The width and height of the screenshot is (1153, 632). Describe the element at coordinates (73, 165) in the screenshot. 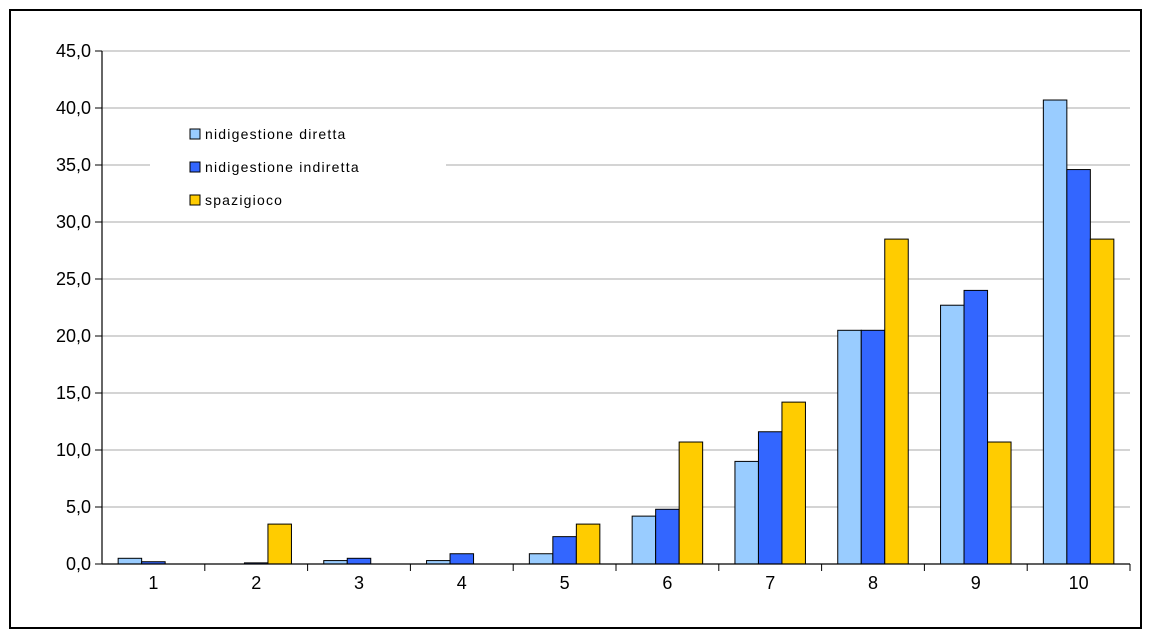

I see `y-tick-label: 35,0` at that location.